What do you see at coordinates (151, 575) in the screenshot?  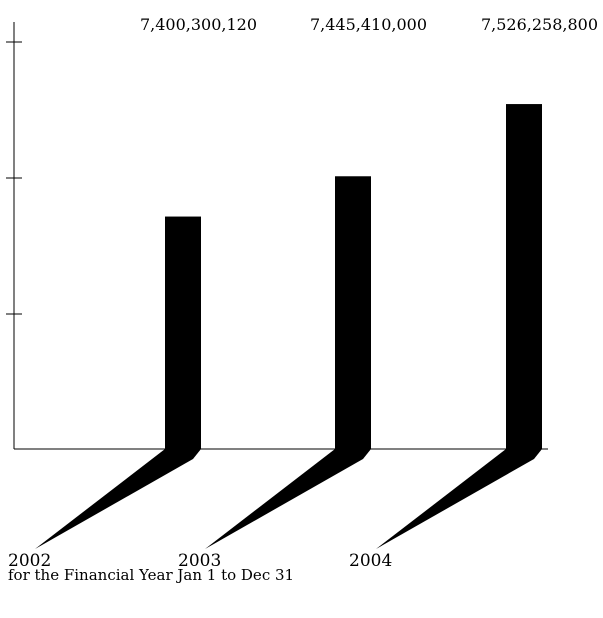 I see `chart-footnote: for the Financial Year Jan 1 to Dec 31` at bounding box center [151, 575].